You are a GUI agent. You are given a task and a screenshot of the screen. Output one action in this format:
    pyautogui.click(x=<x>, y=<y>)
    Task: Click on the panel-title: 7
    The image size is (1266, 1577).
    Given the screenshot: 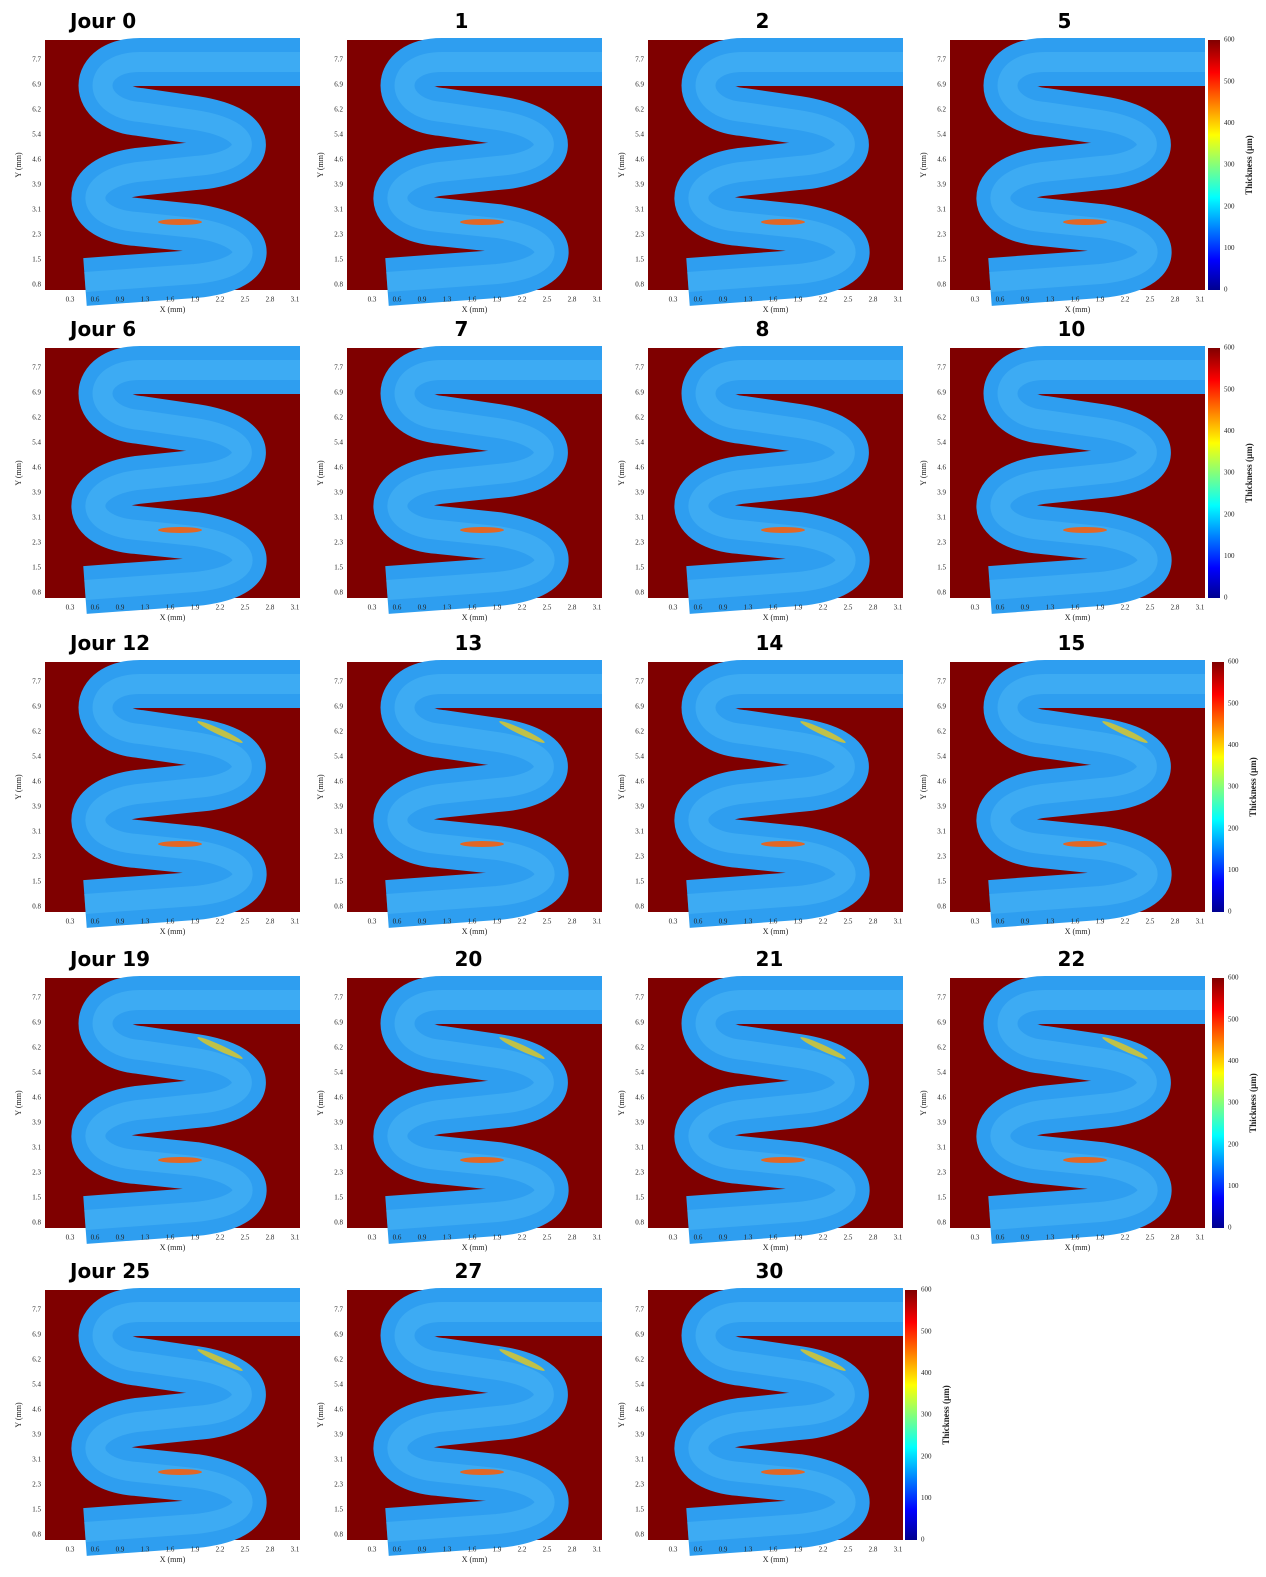 What is the action you would take?
    pyautogui.click(x=462, y=329)
    